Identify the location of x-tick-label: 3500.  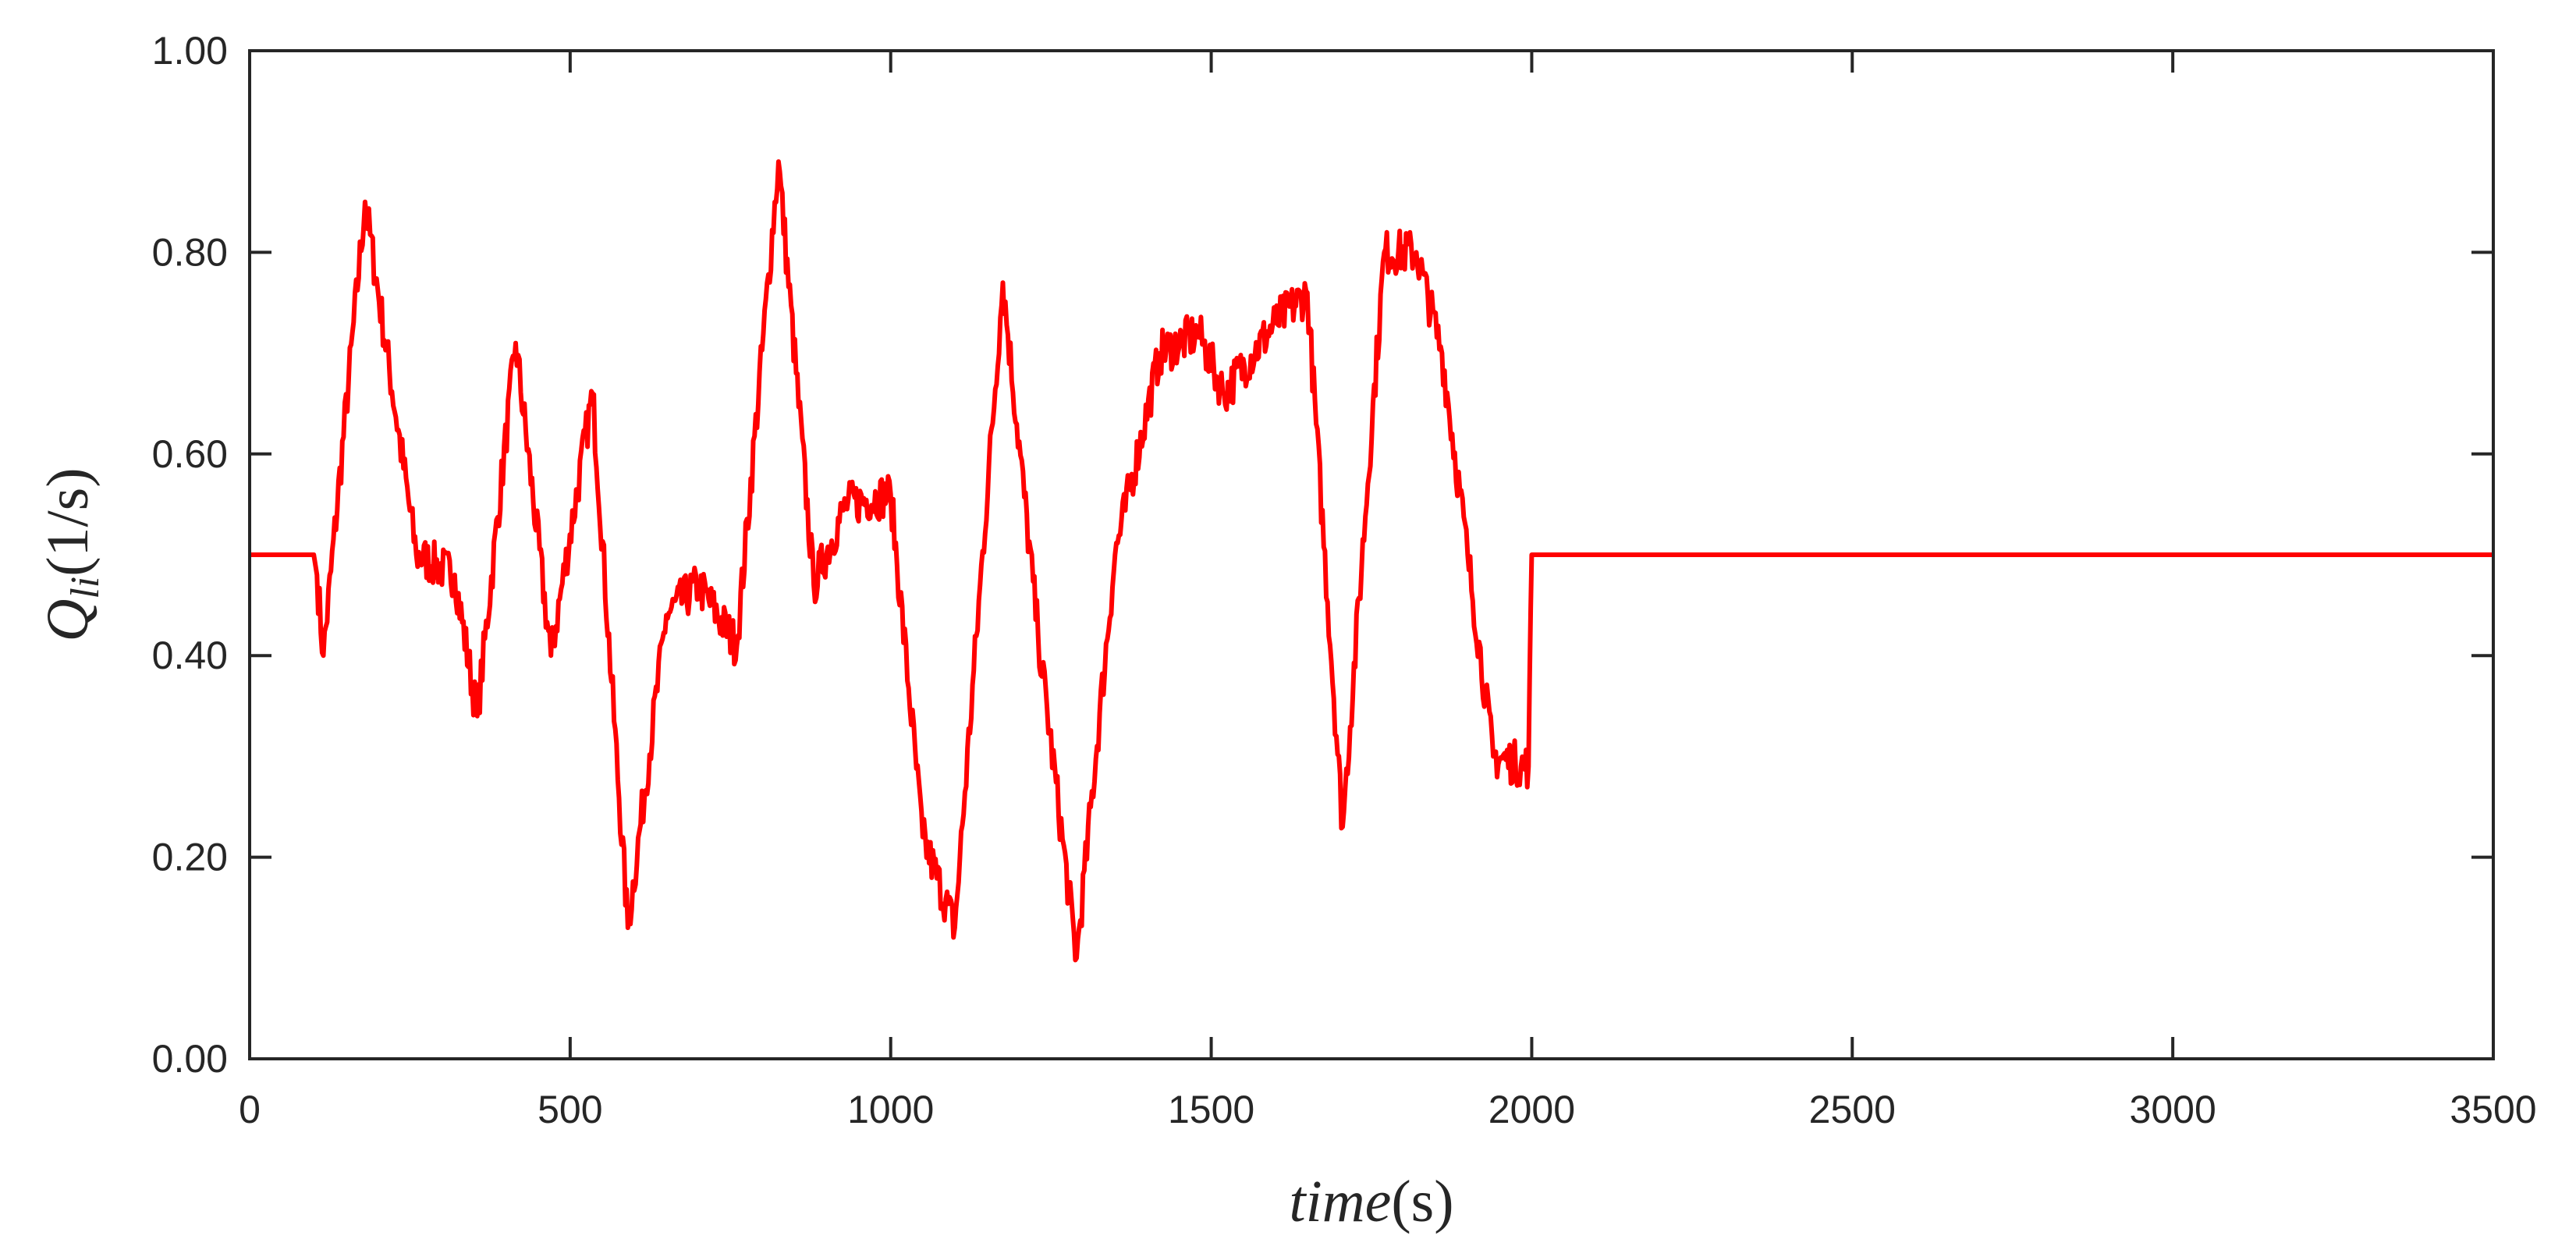
(2493, 1109).